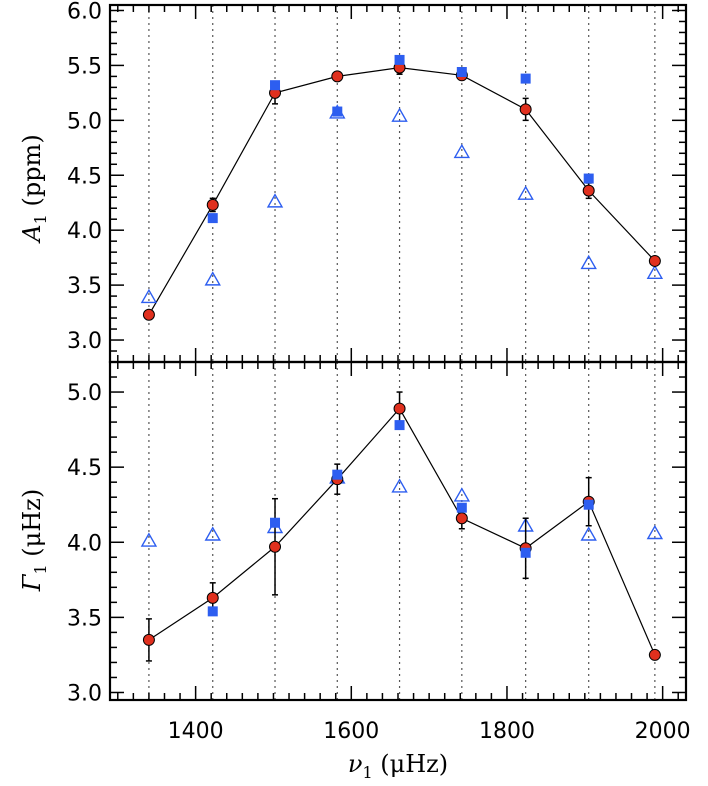  What do you see at coordinates (32, 582) in the screenshot?
I see `axis-symbol: Γ` at bounding box center [32, 582].